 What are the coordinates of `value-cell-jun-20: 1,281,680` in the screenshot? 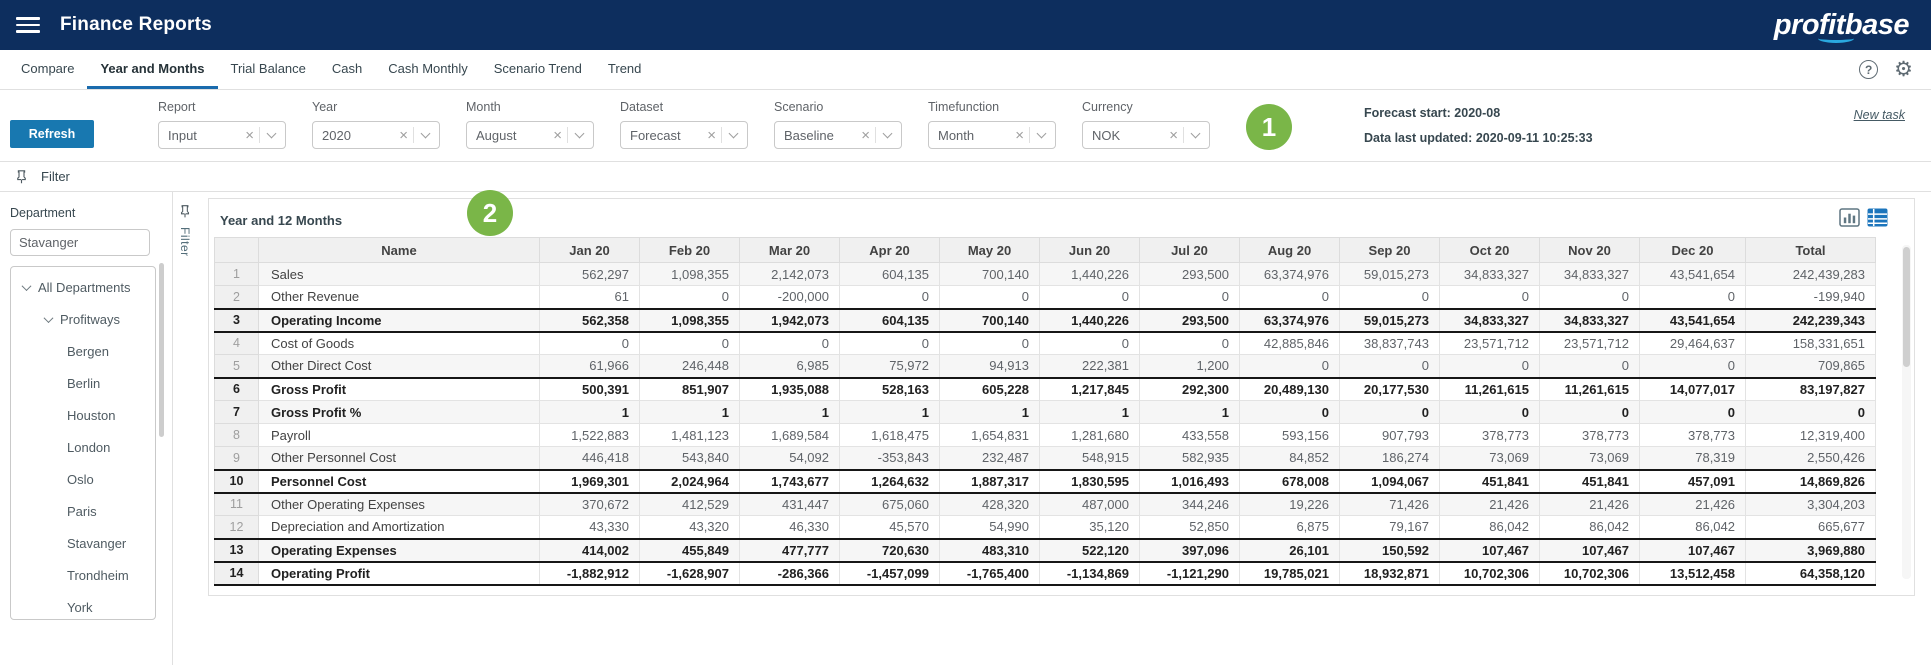 It's located at (1089, 435).